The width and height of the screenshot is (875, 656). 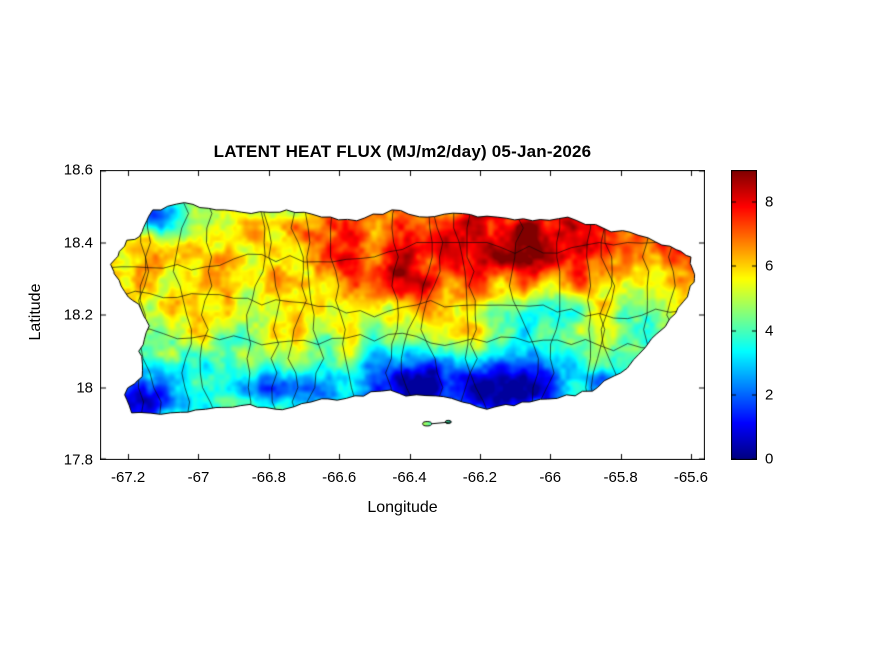 What do you see at coordinates (128, 477) in the screenshot?
I see `x-tick-label: -67.2` at bounding box center [128, 477].